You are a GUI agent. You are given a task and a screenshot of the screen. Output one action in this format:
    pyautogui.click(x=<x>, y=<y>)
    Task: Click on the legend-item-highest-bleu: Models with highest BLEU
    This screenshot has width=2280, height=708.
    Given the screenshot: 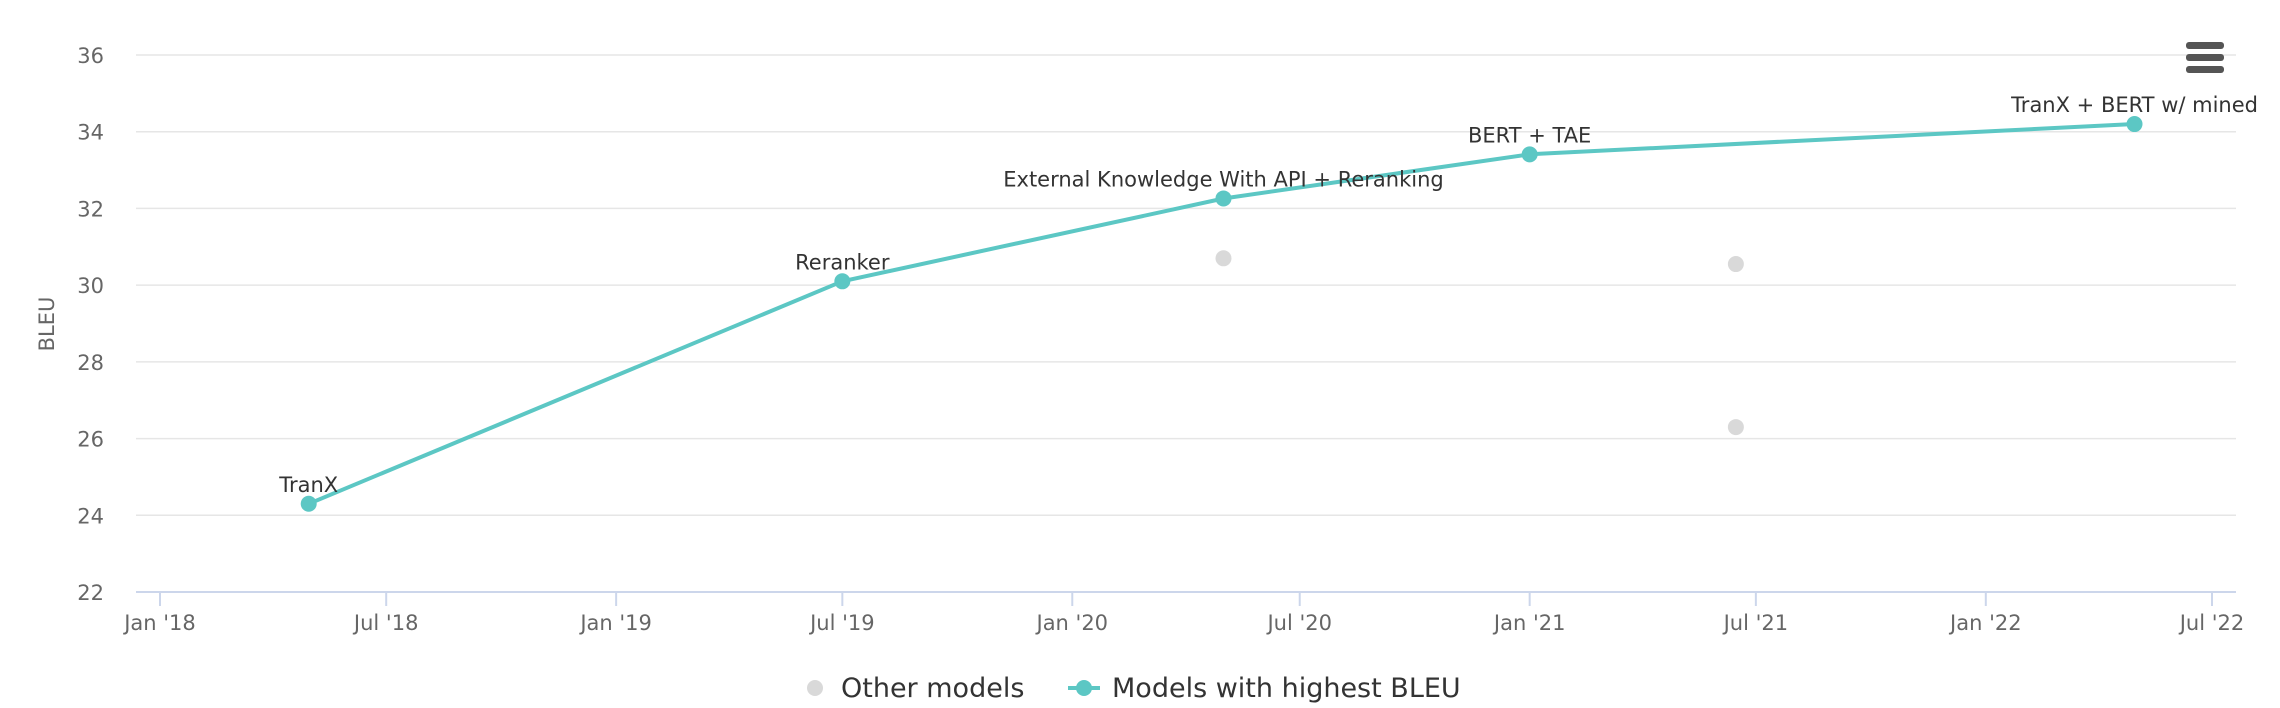 What is the action you would take?
    pyautogui.click(x=1264, y=688)
    